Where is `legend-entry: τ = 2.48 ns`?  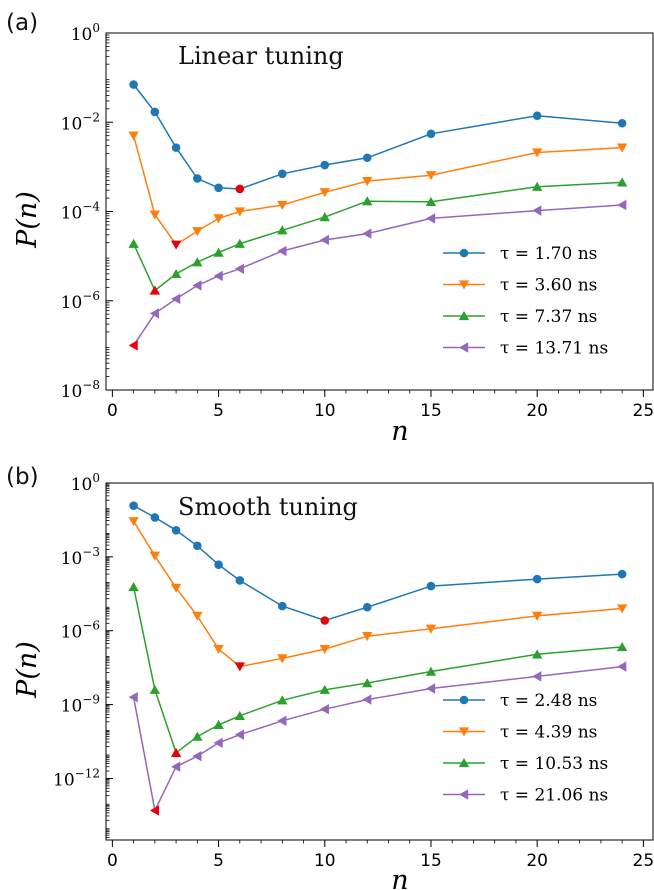
legend-entry: τ = 2.48 ns is located at coordinates (520, 701).